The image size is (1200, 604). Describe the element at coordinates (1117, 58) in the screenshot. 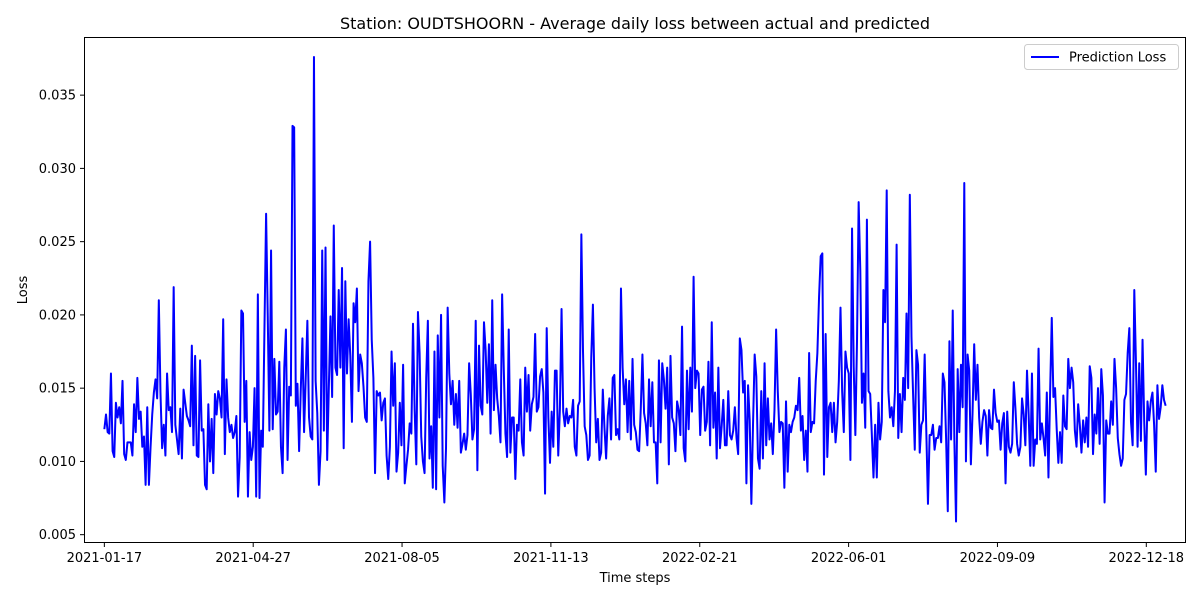

I see `legend-label: Prediction Loss` at that location.